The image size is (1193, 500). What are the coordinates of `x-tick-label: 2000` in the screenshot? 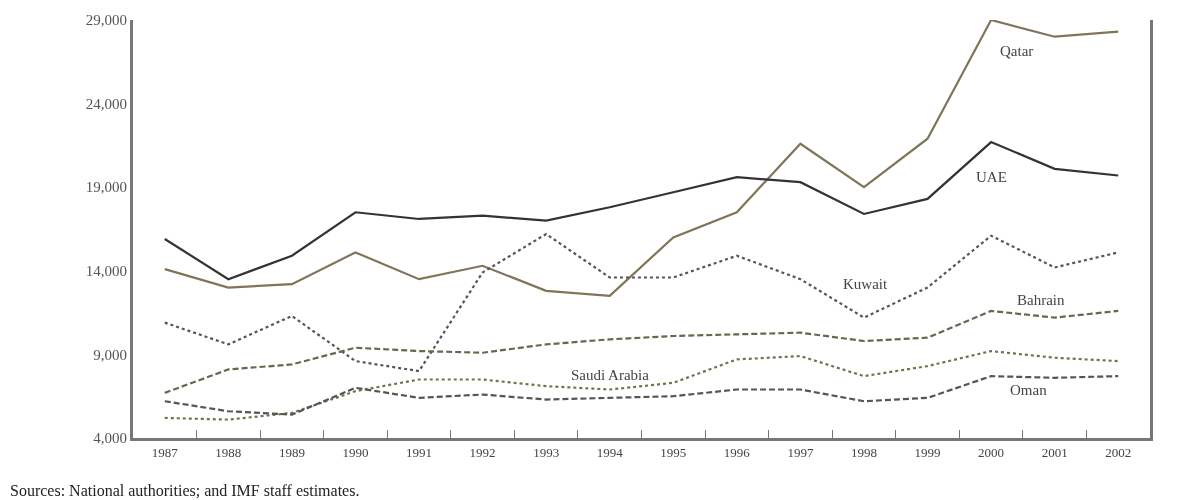 It's located at (991, 452).